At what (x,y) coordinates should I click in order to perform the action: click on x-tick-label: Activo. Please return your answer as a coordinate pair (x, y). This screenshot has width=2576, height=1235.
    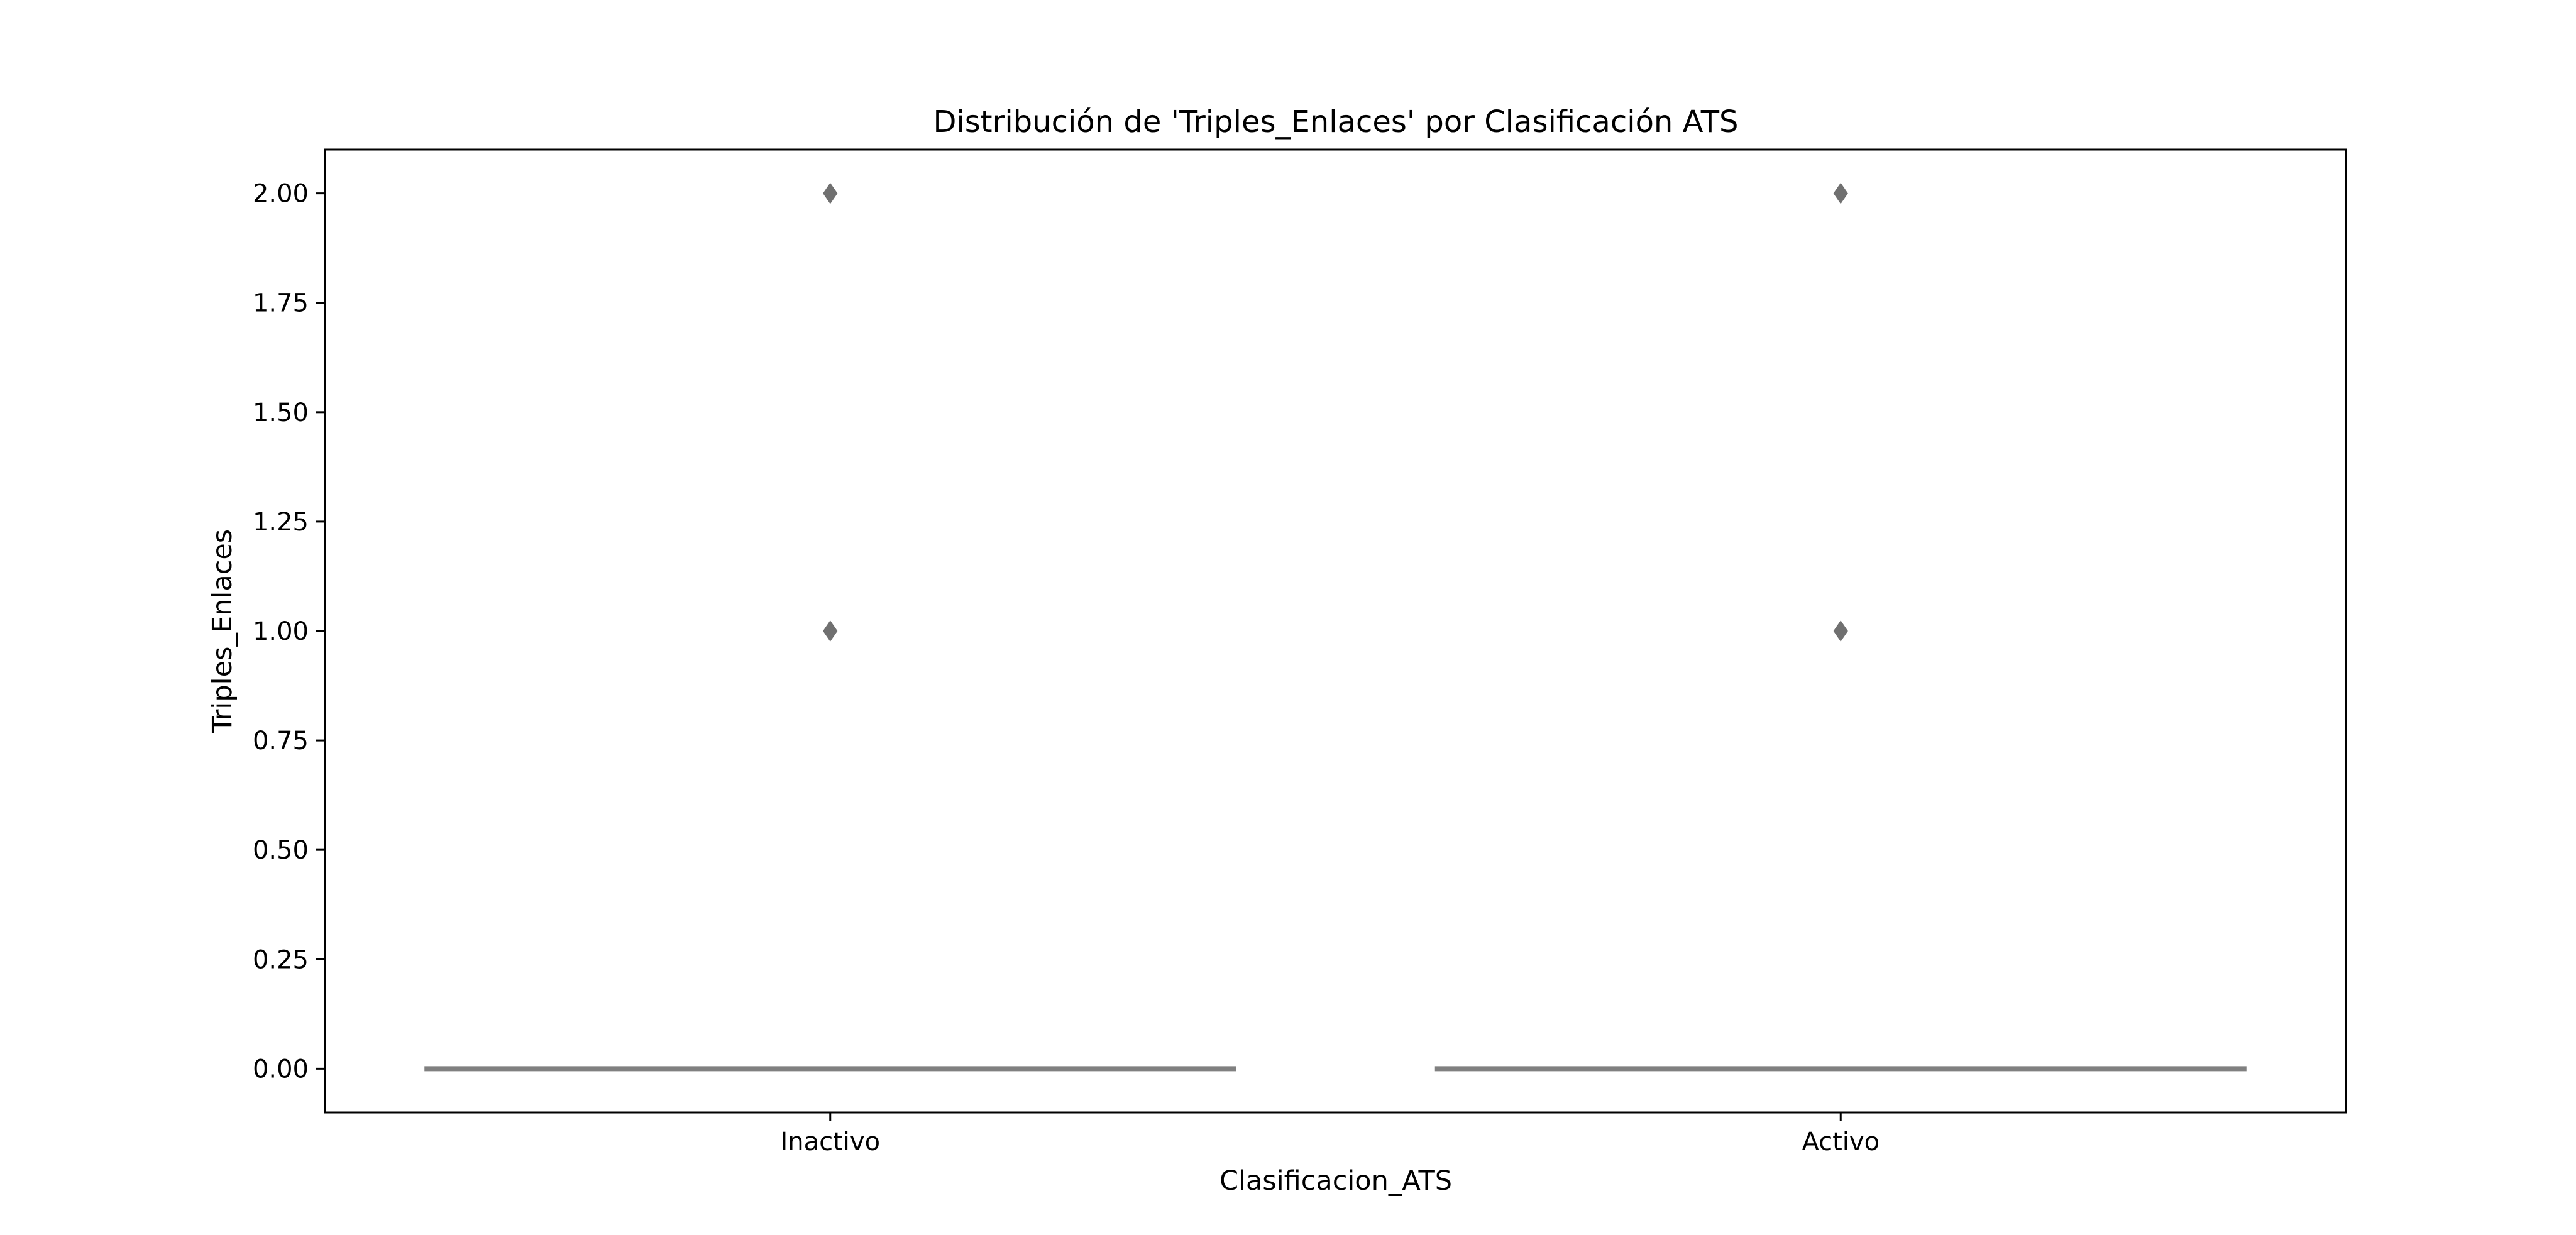
    Looking at the image, I should click on (1841, 1142).